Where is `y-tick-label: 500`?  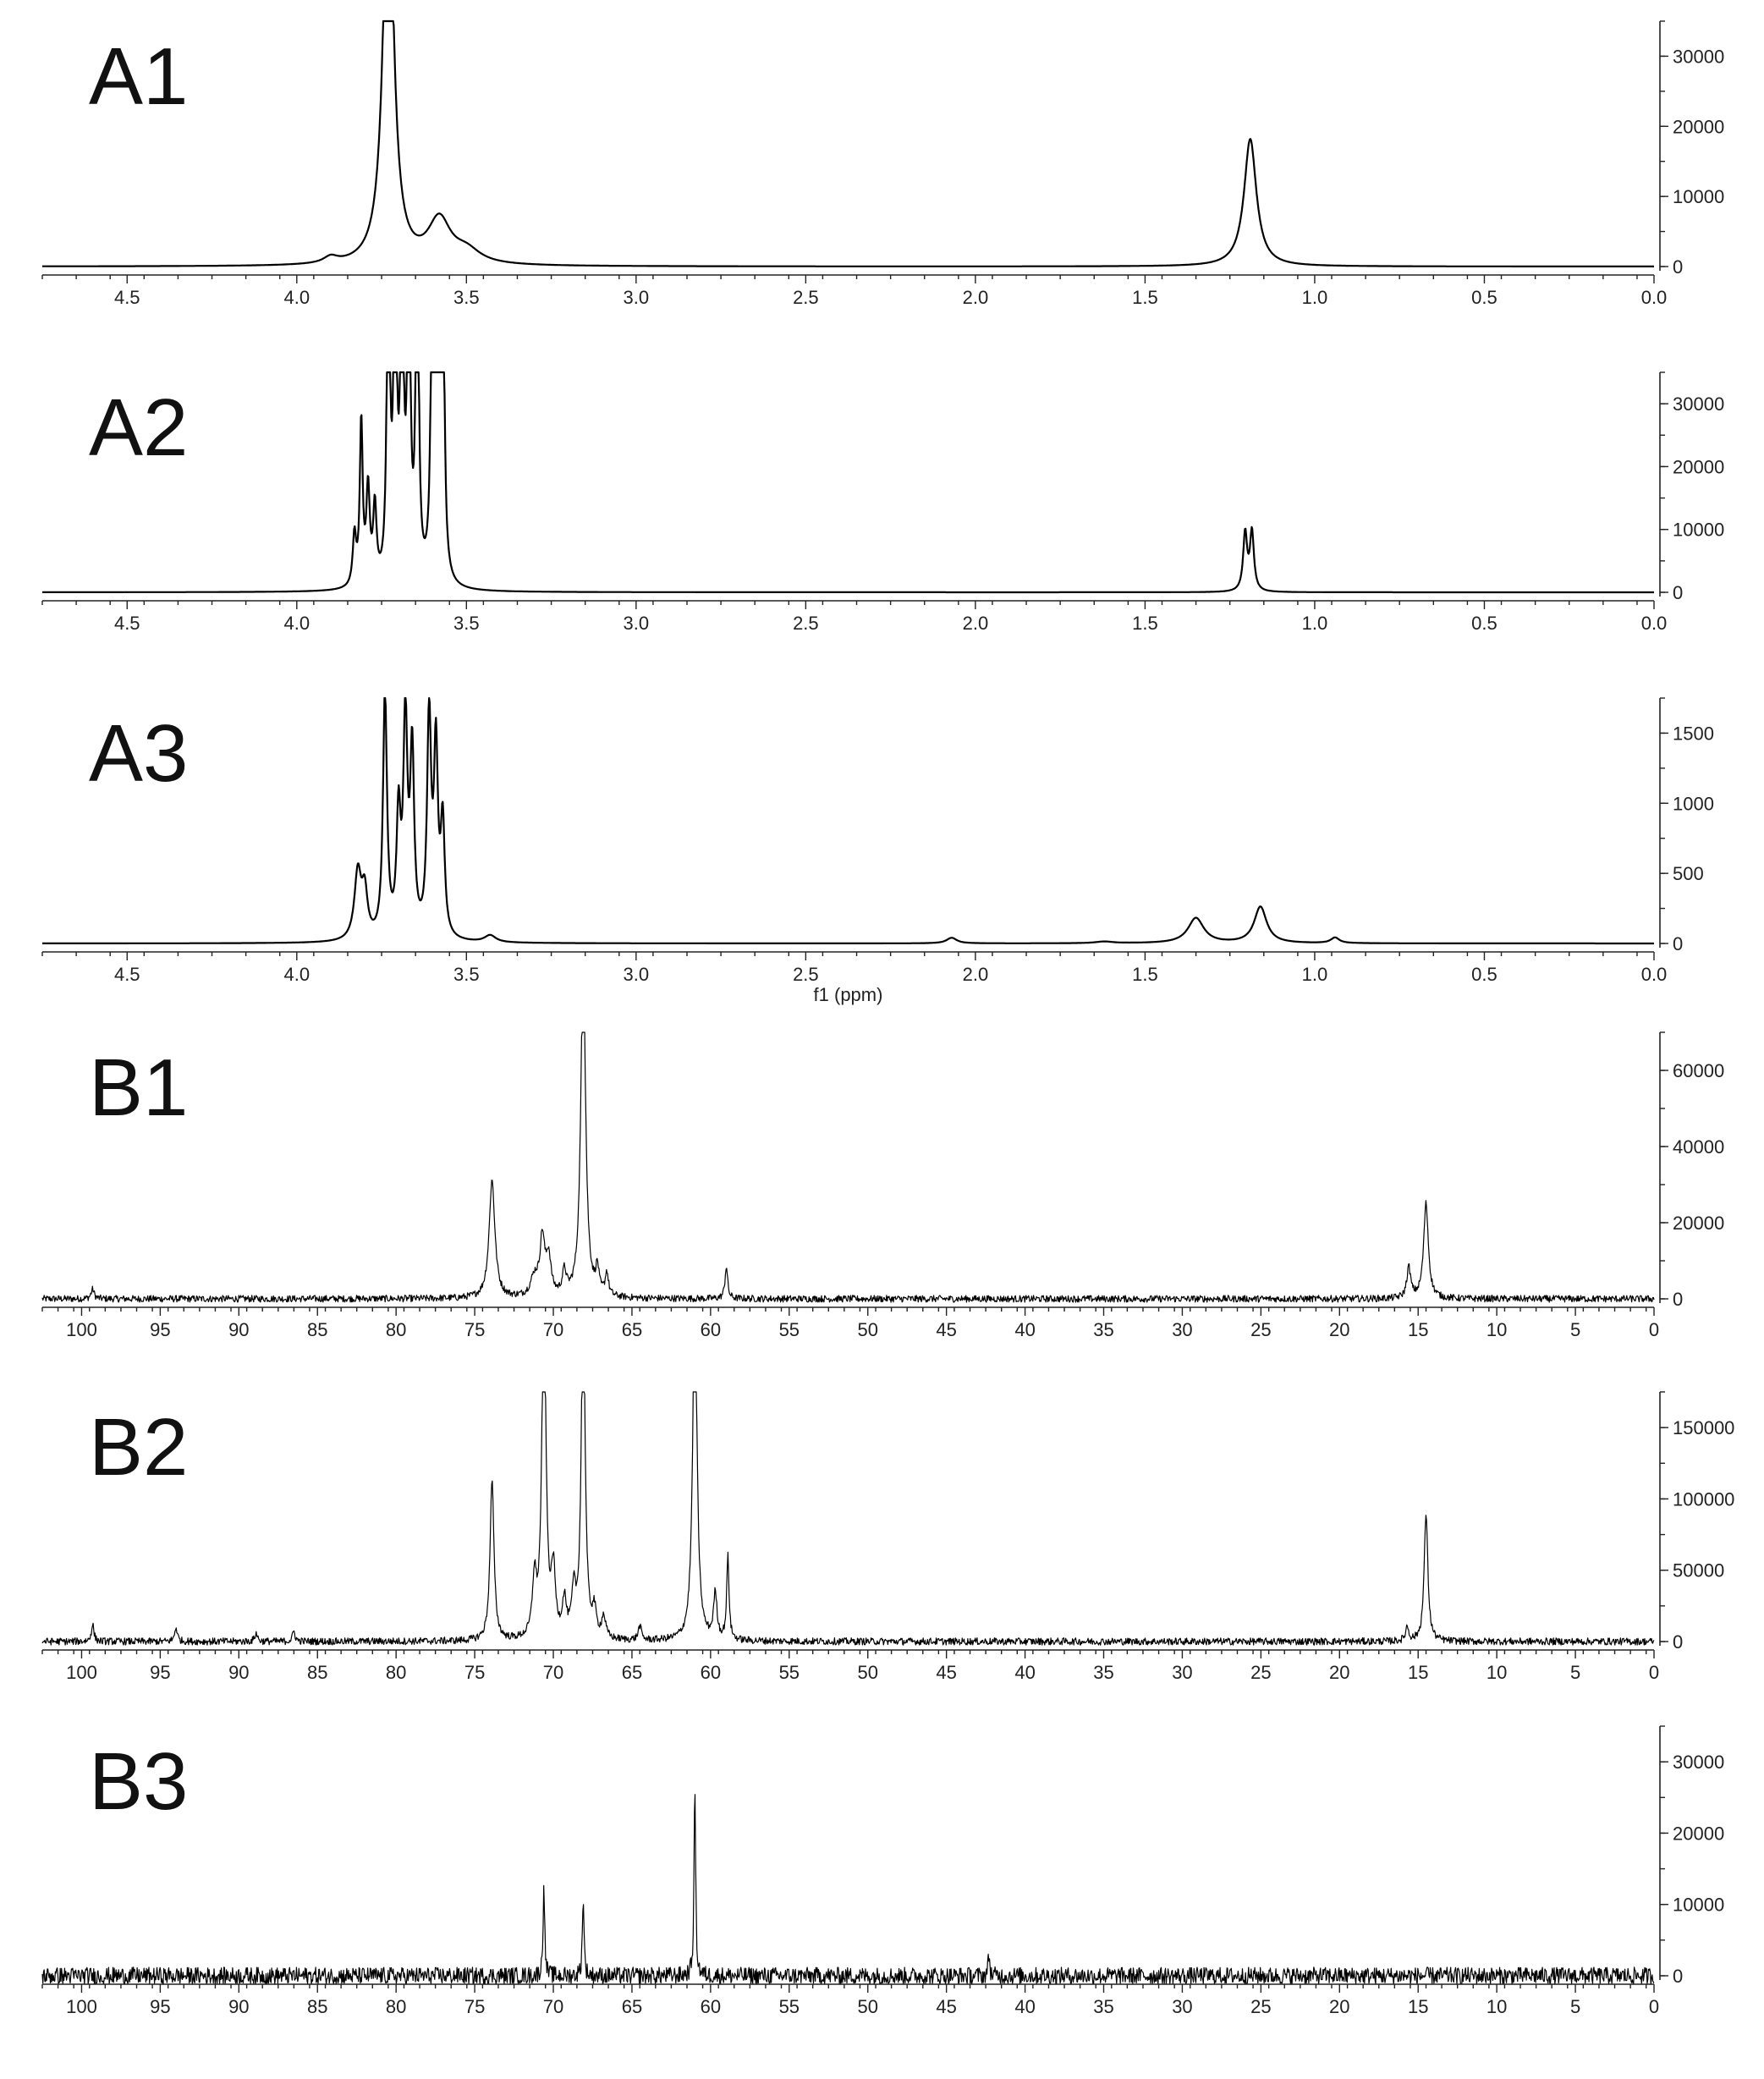 y-tick-label: 500 is located at coordinates (1688, 874).